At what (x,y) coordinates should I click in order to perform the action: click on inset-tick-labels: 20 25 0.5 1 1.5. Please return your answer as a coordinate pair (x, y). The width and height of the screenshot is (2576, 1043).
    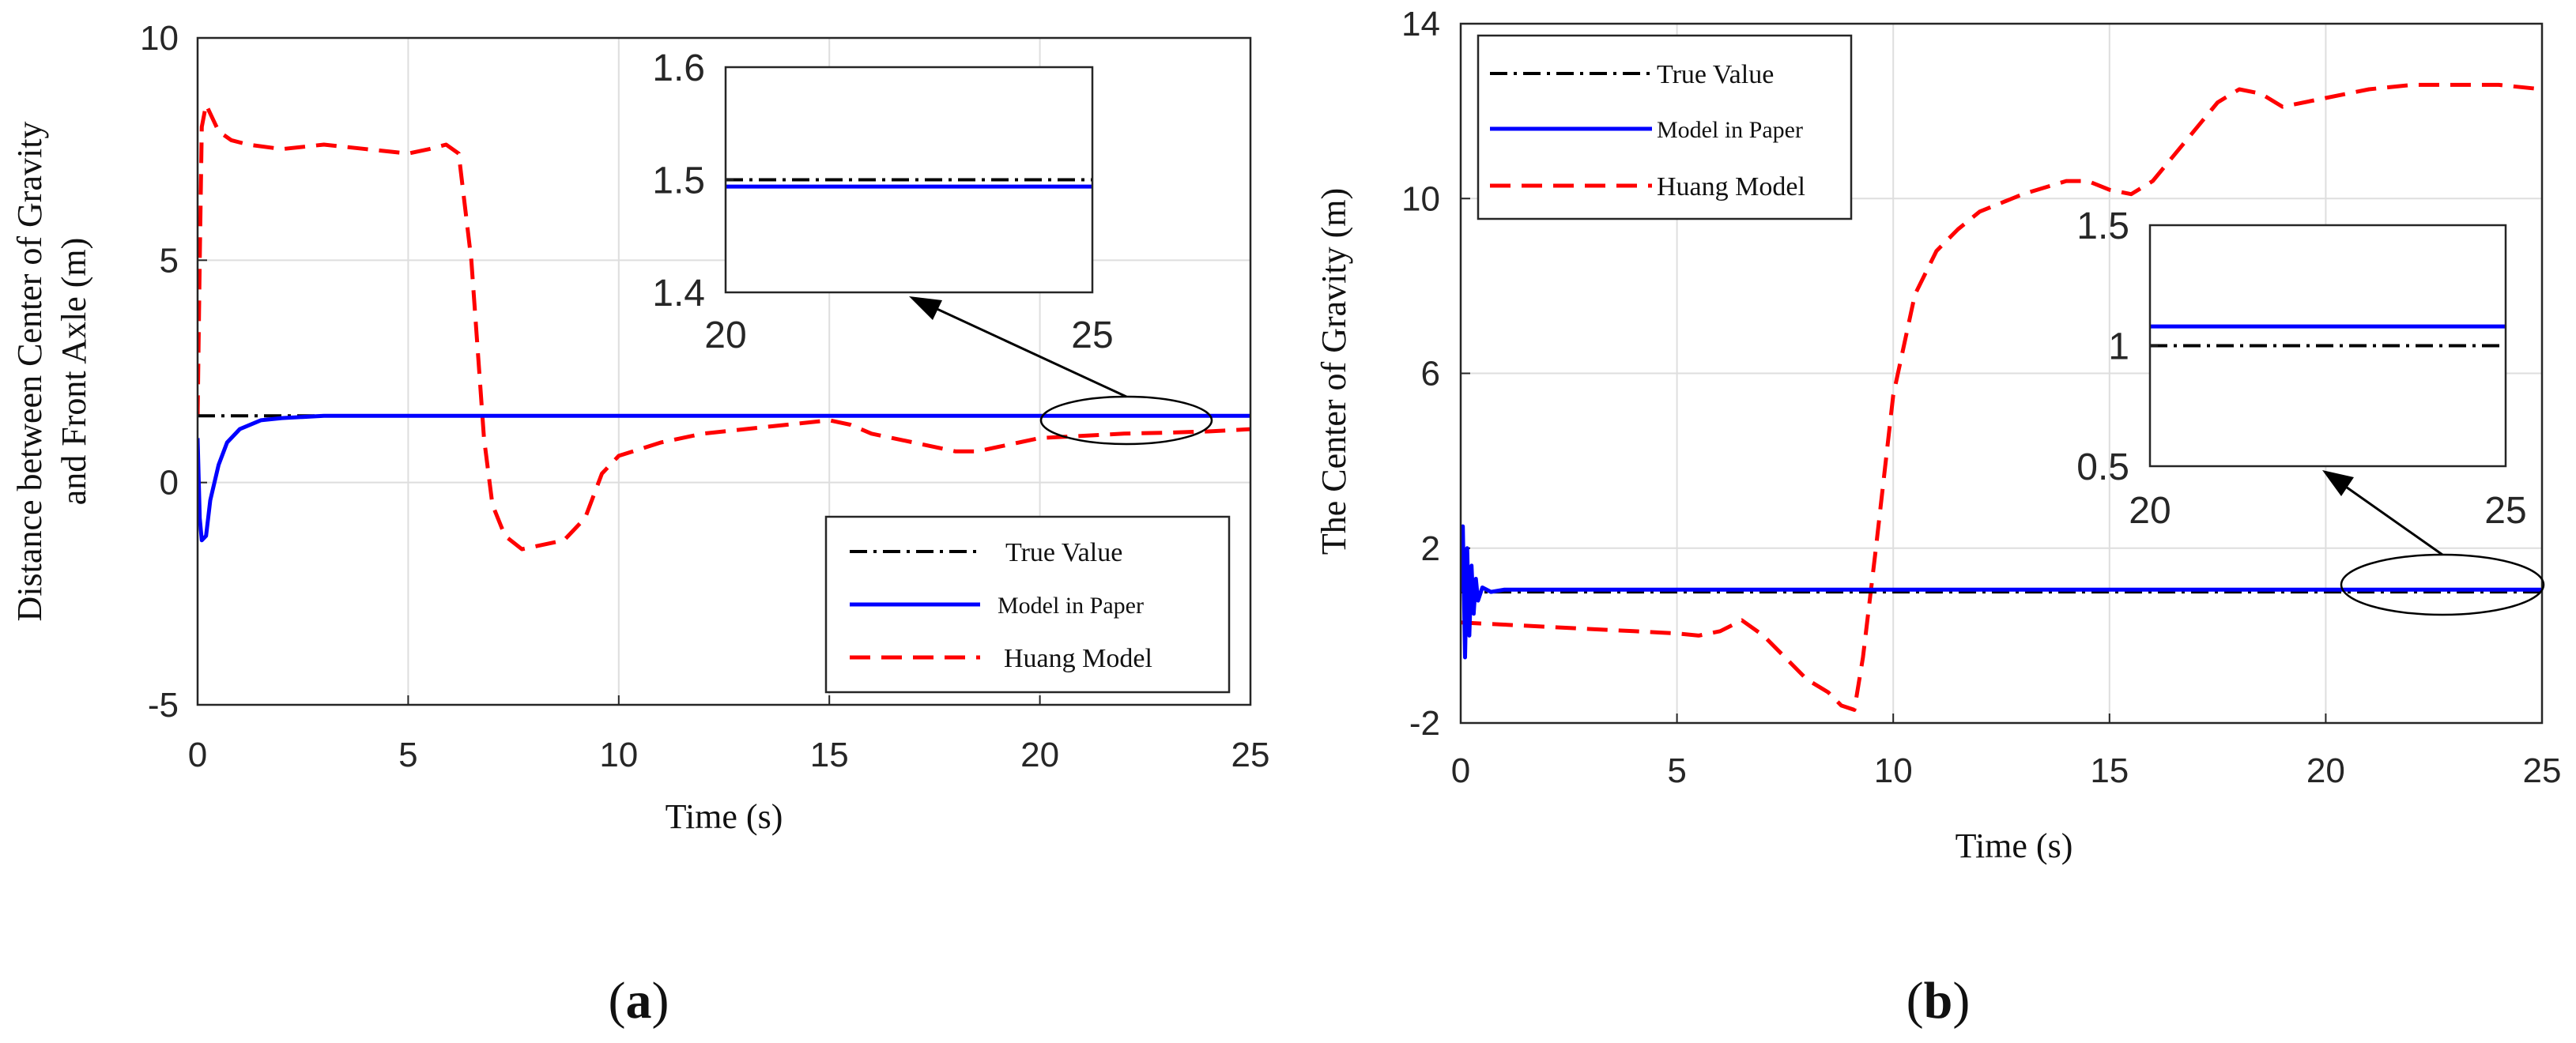
    Looking at the image, I should click on (2301, 368).